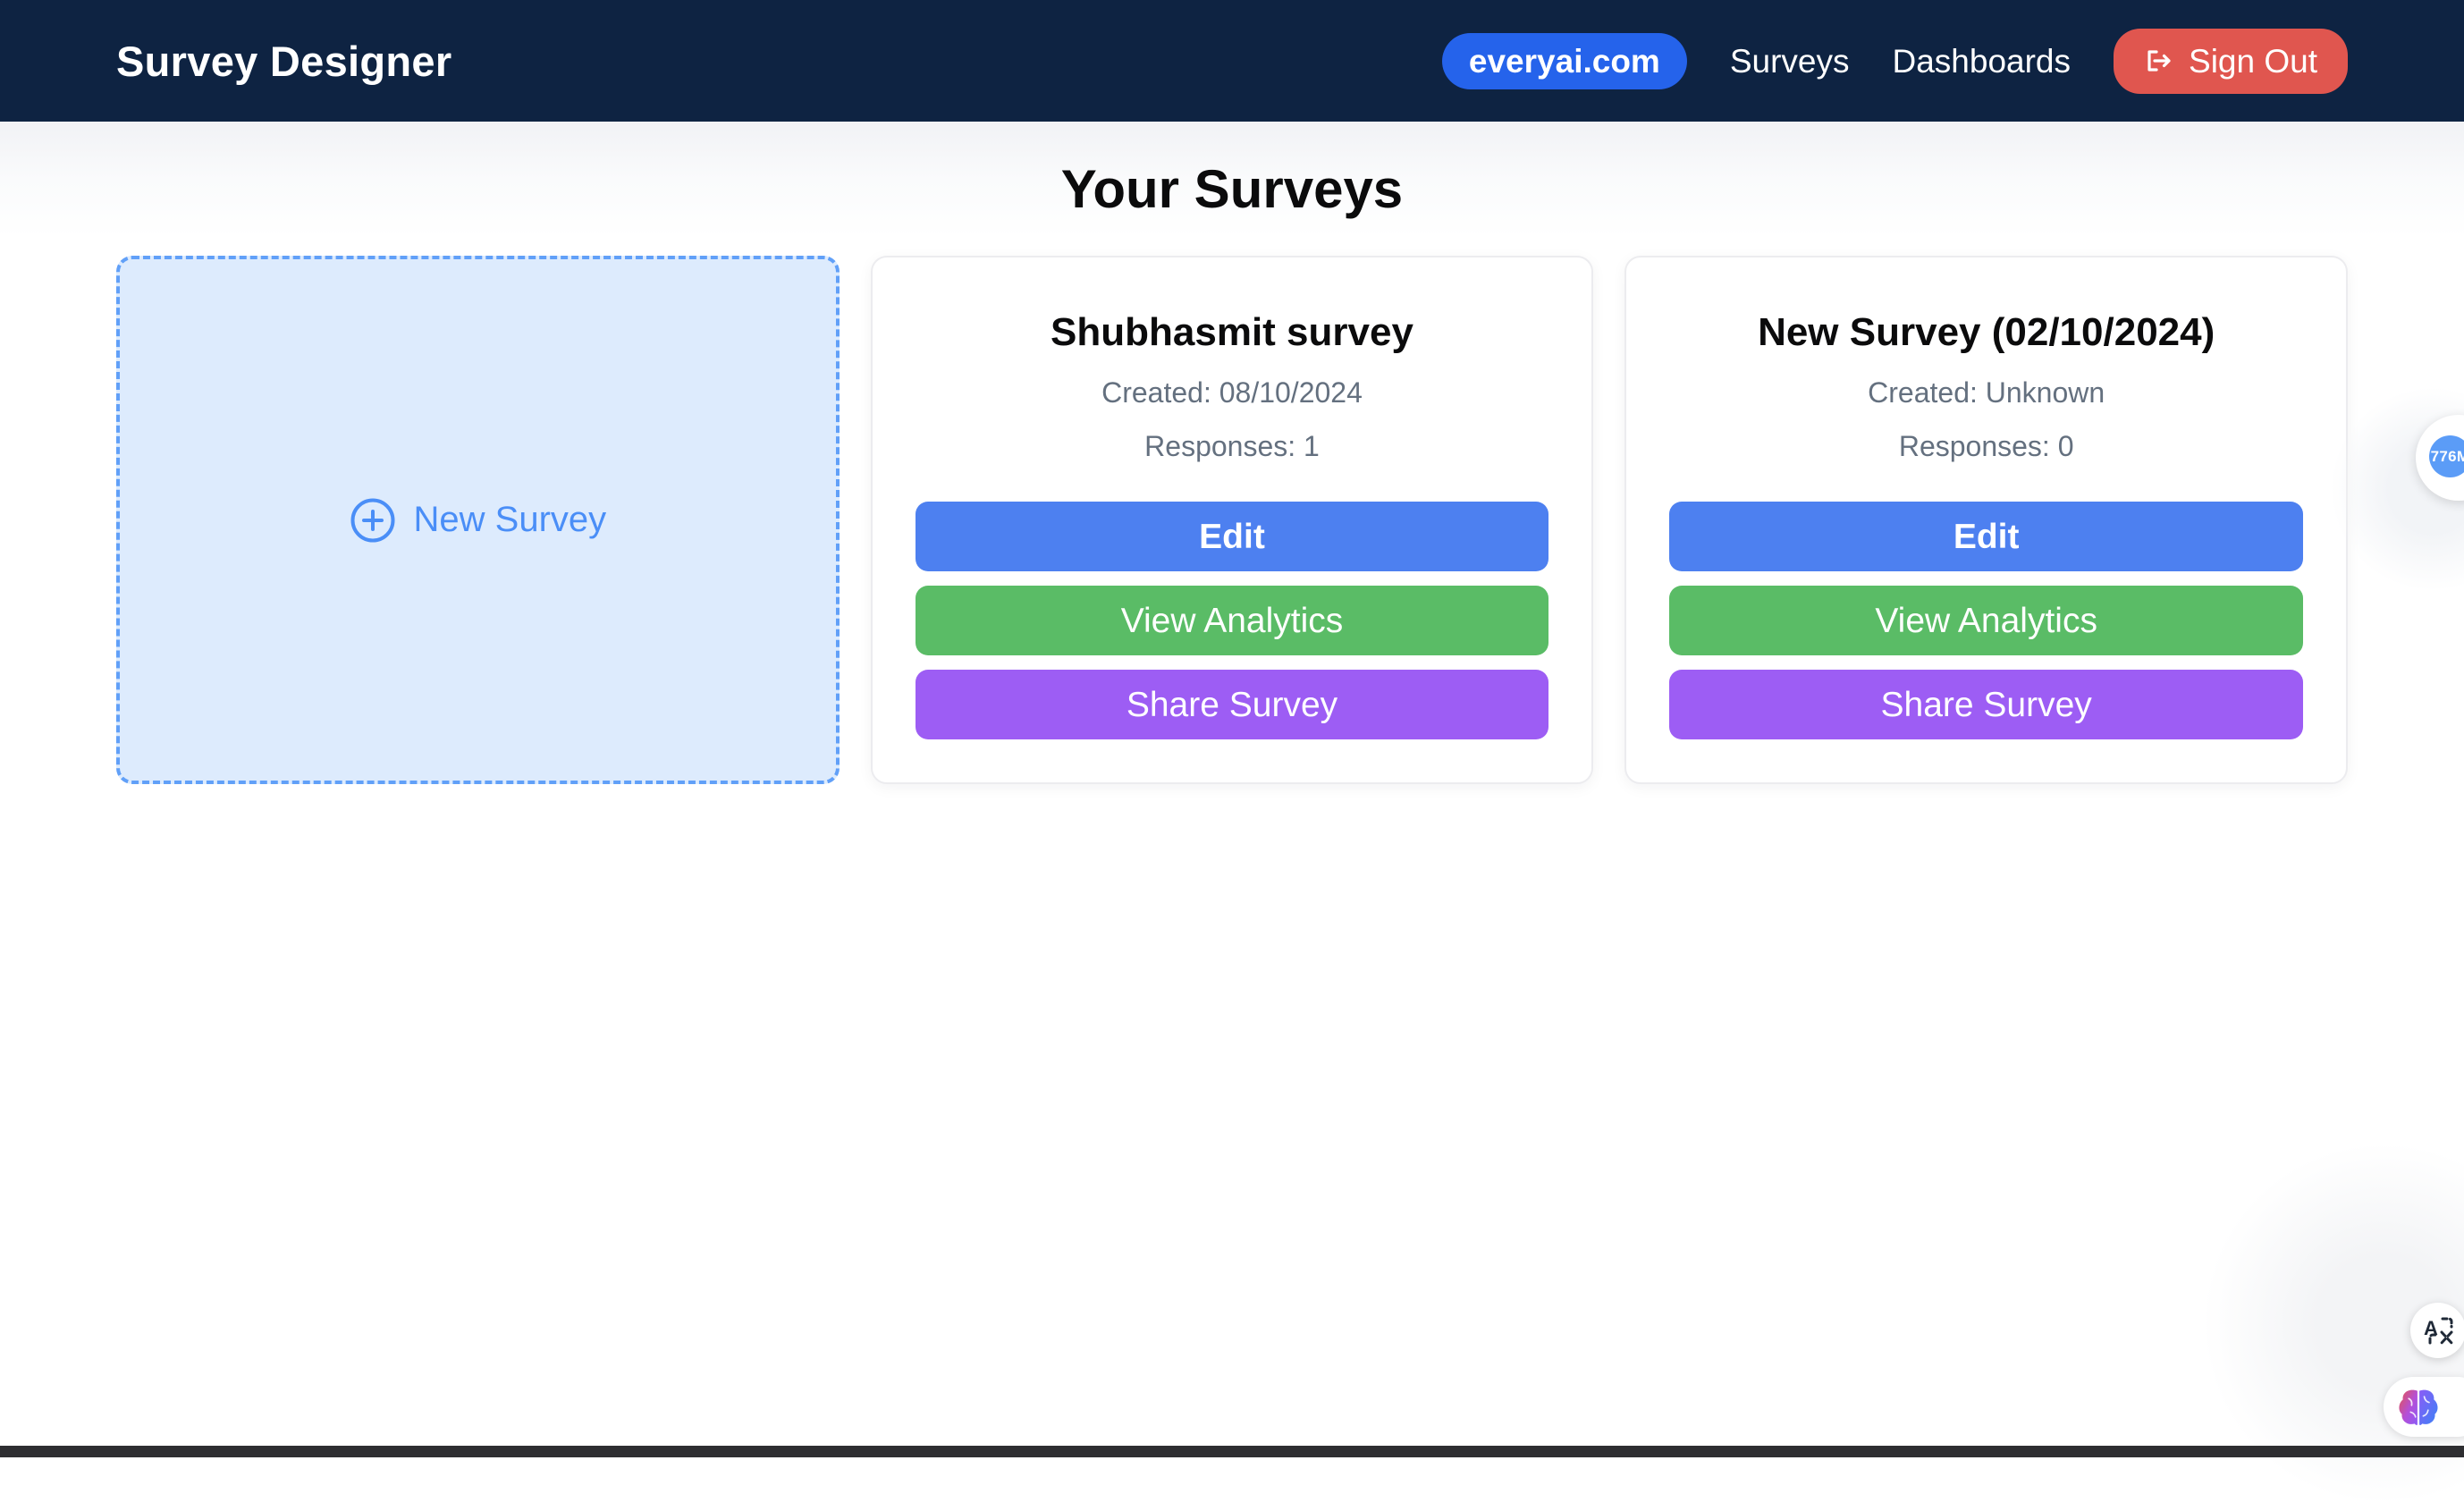 The width and height of the screenshot is (2464, 1511). I want to click on new-survey-card: New Survey, so click(478, 520).